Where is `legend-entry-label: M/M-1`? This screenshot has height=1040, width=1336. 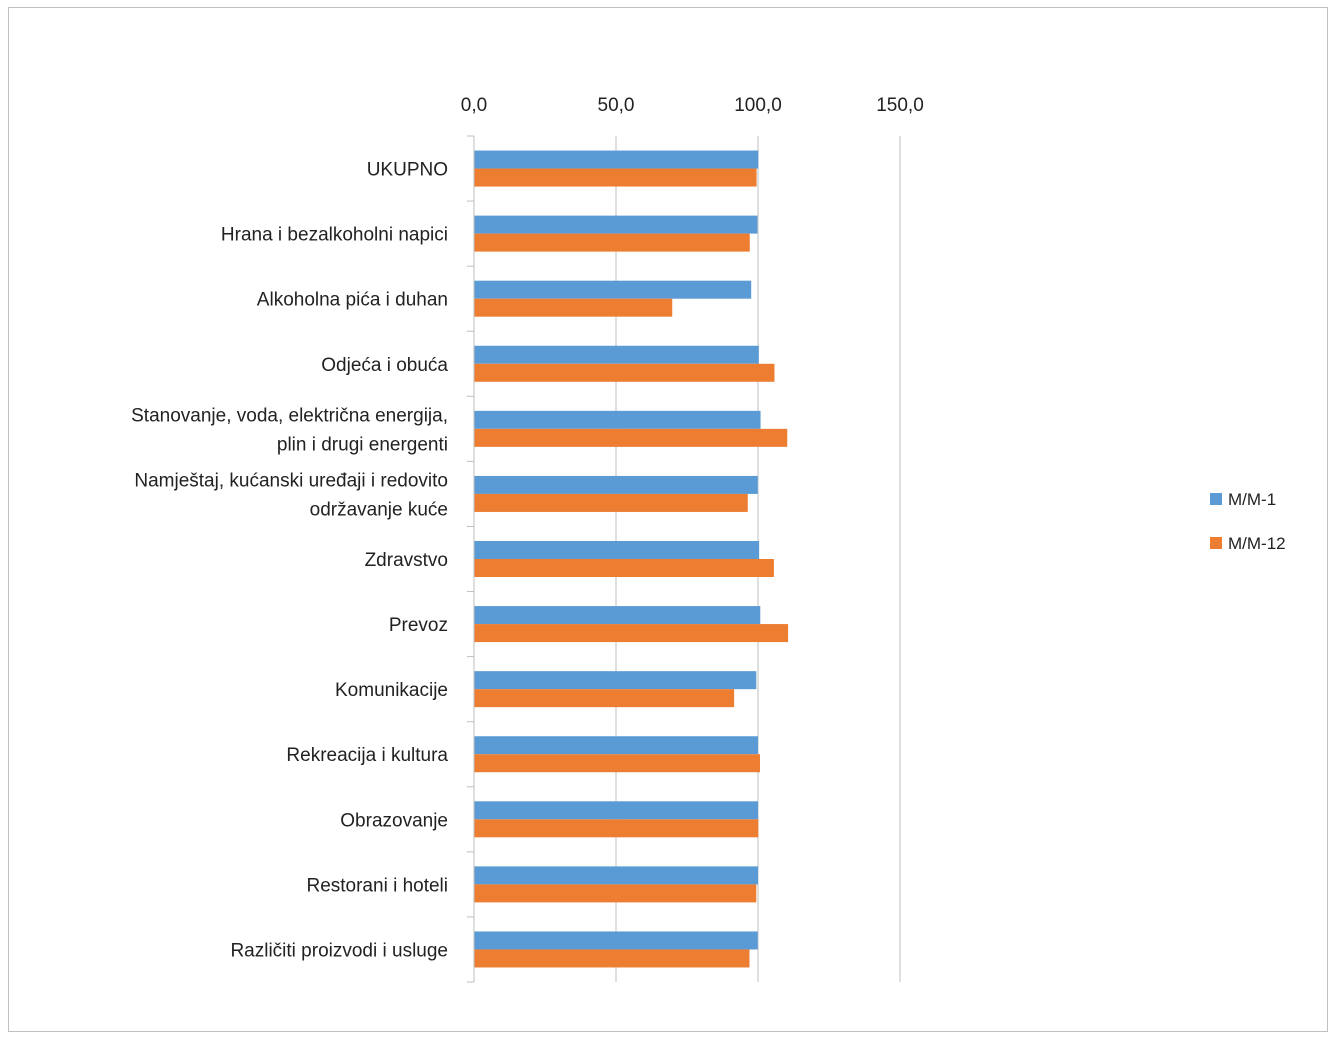
legend-entry-label: M/M-1 is located at coordinates (1252, 499).